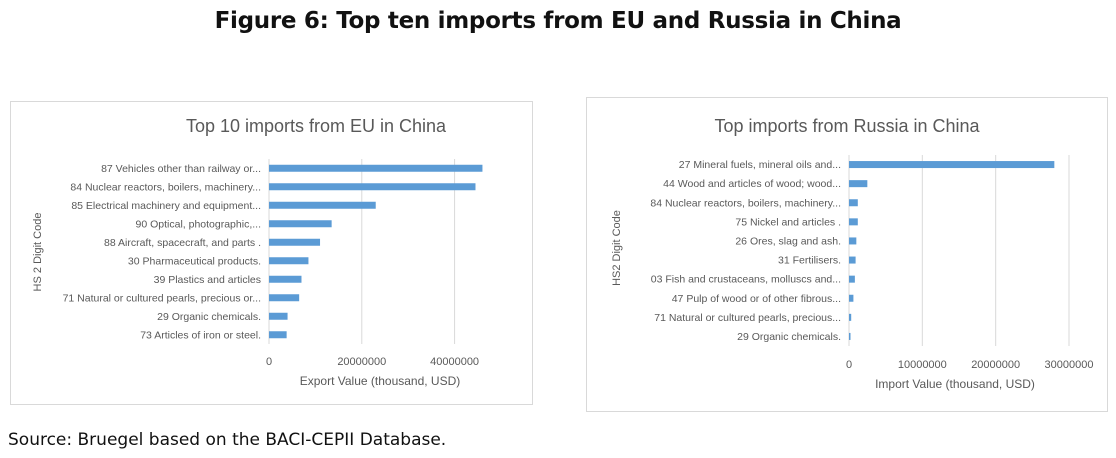 The height and width of the screenshot is (458, 1116). Describe the element at coordinates (316, 126) in the screenshot. I see `eu-chart-title: Top 10 imports from EU in China` at that location.